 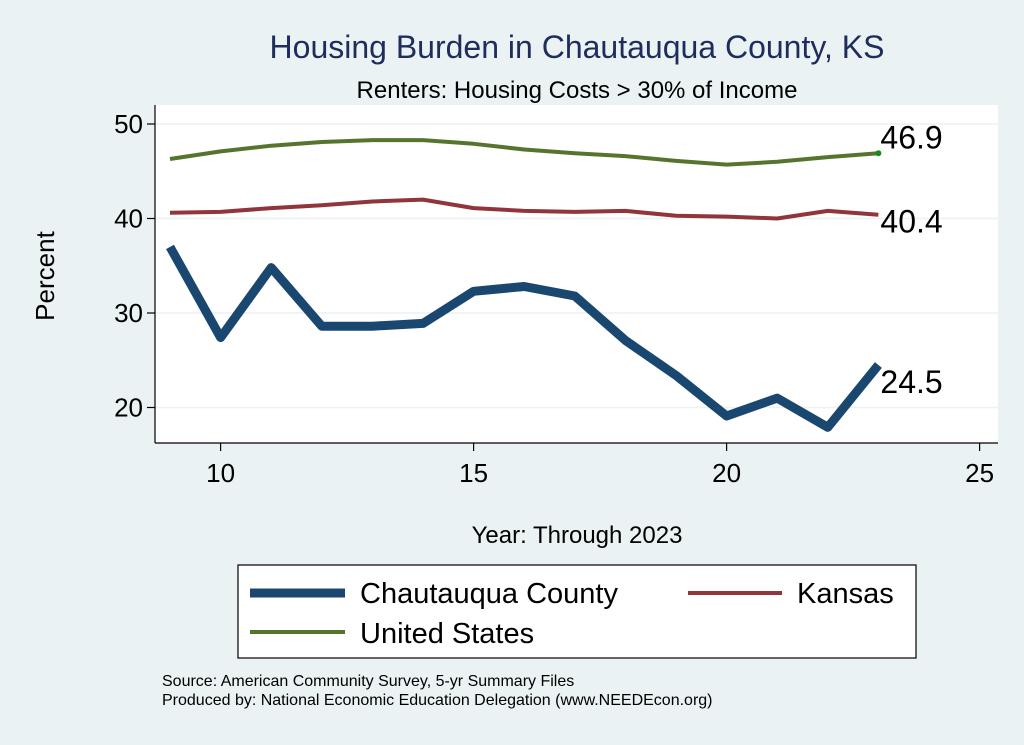 What do you see at coordinates (911, 222) in the screenshot?
I see `end-label-kansas: 40.4` at bounding box center [911, 222].